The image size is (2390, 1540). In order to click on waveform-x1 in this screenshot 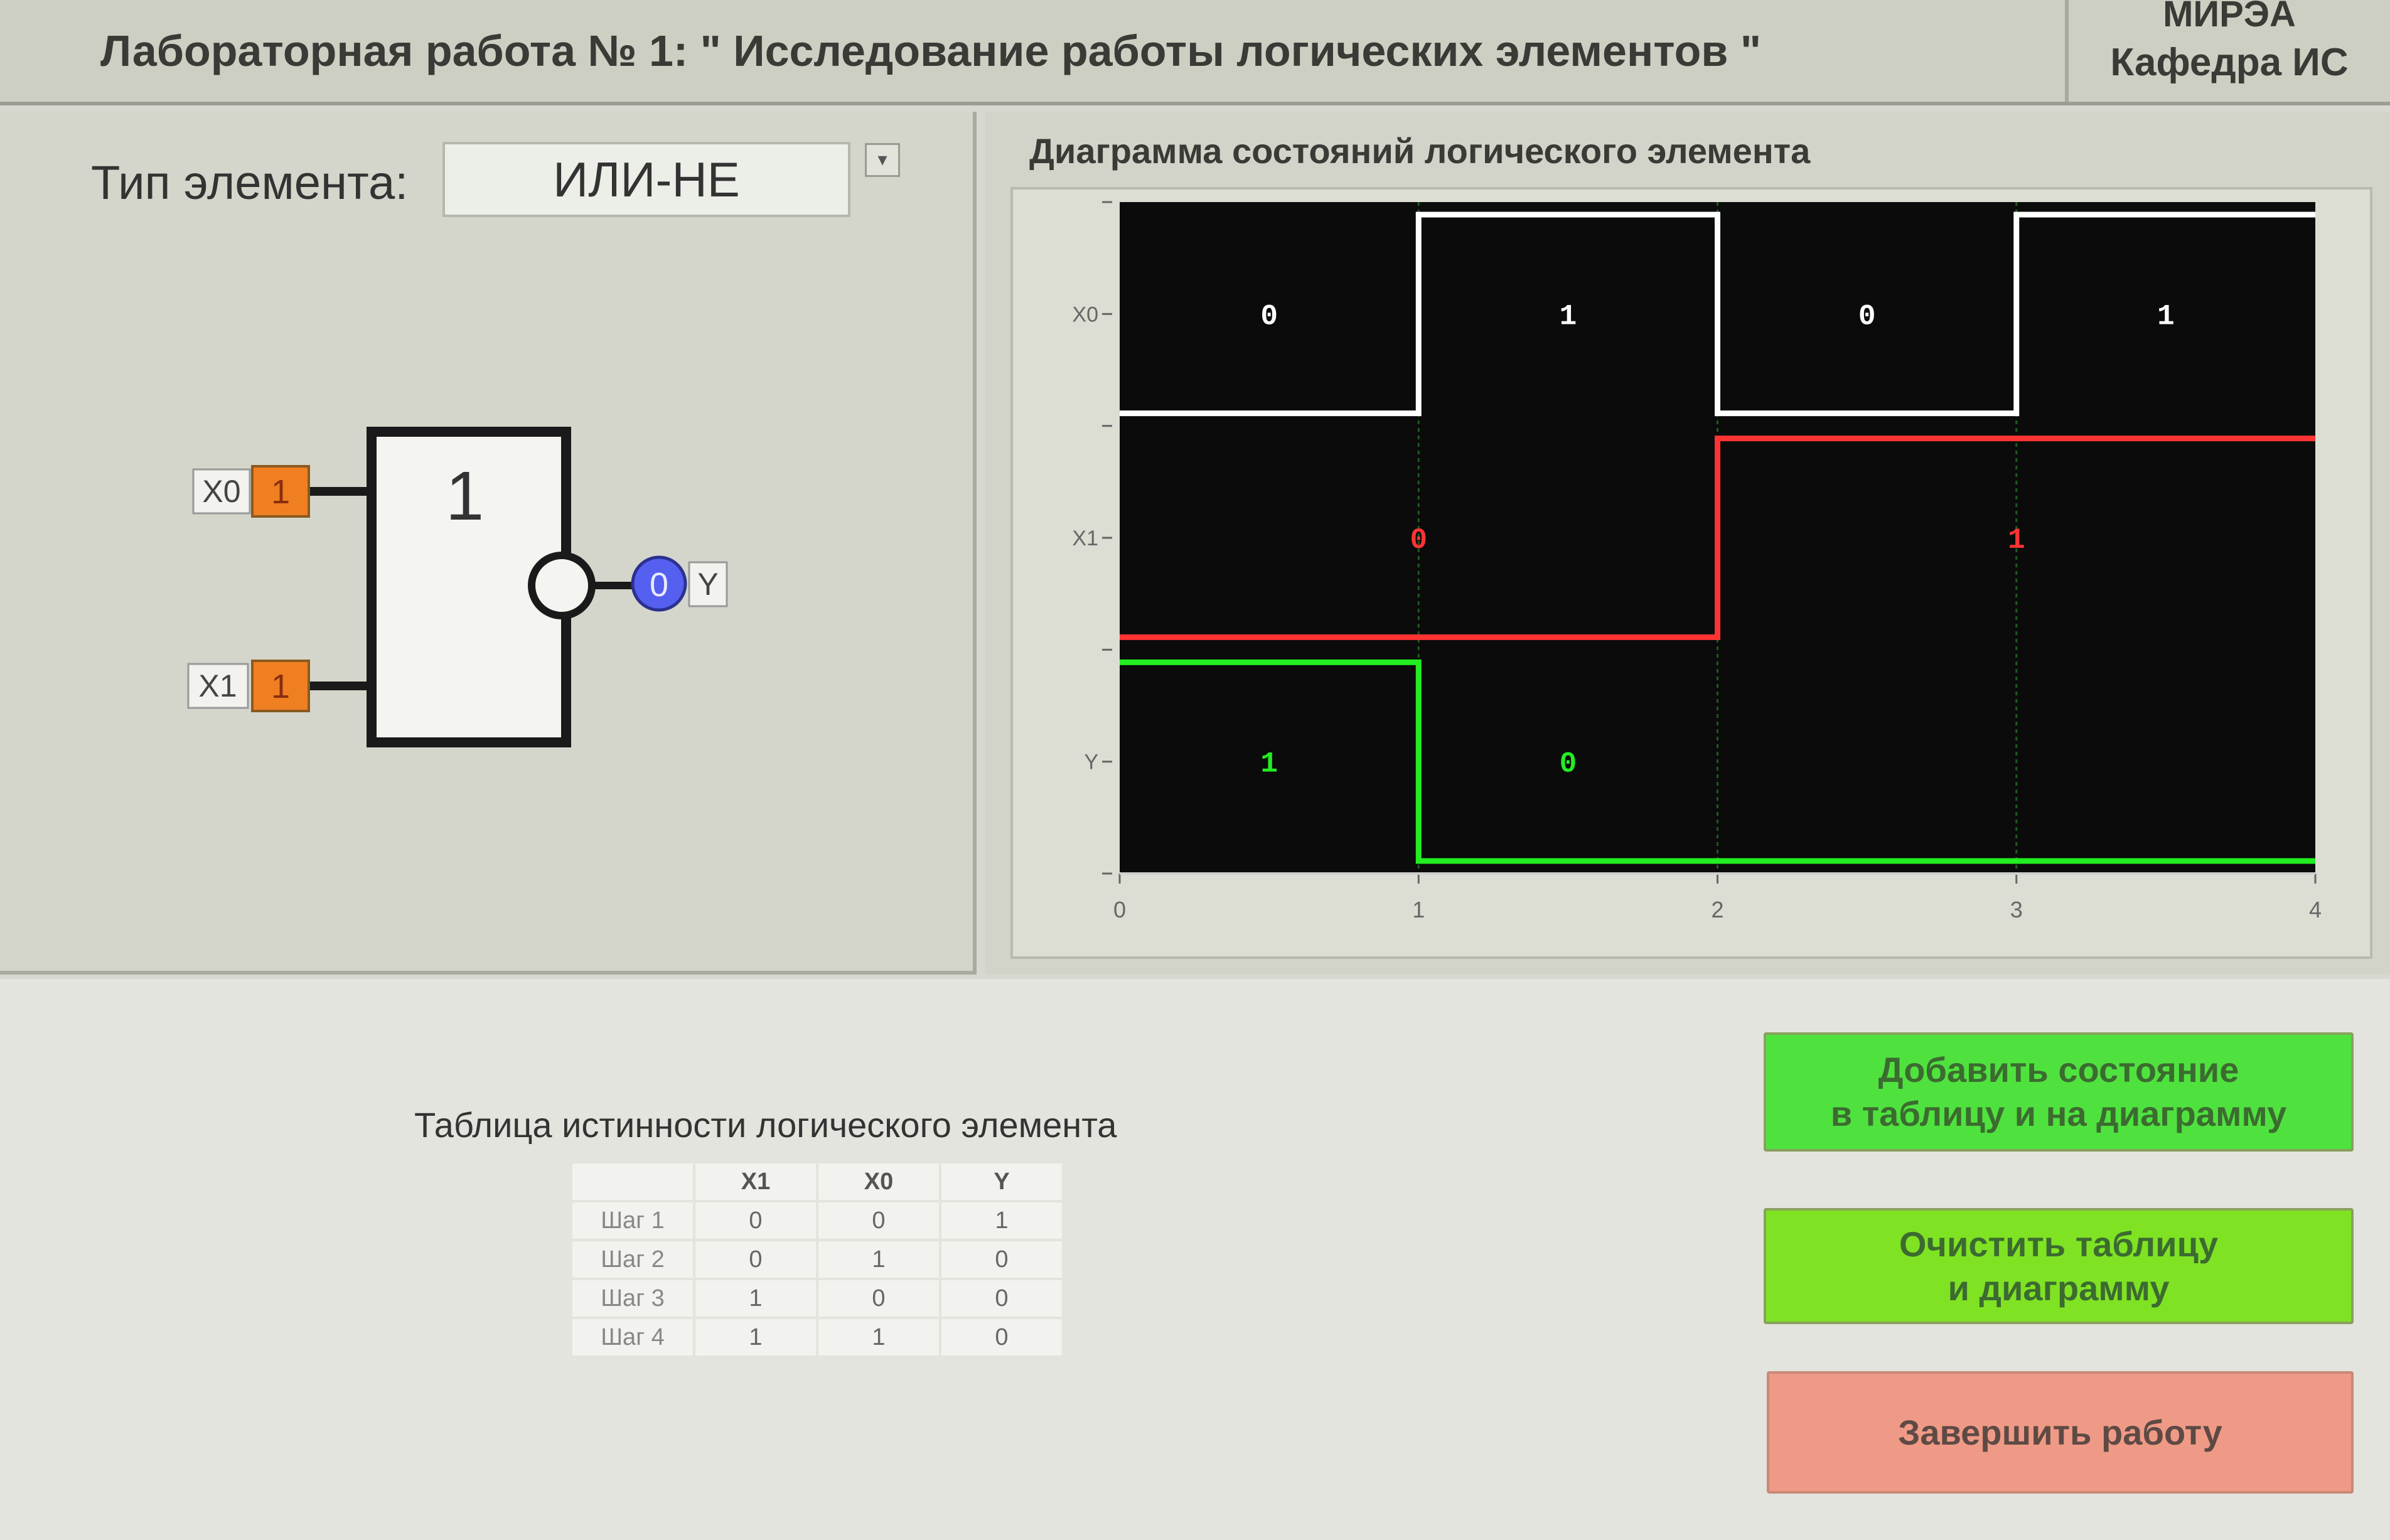, I will do `click(1717, 538)`.